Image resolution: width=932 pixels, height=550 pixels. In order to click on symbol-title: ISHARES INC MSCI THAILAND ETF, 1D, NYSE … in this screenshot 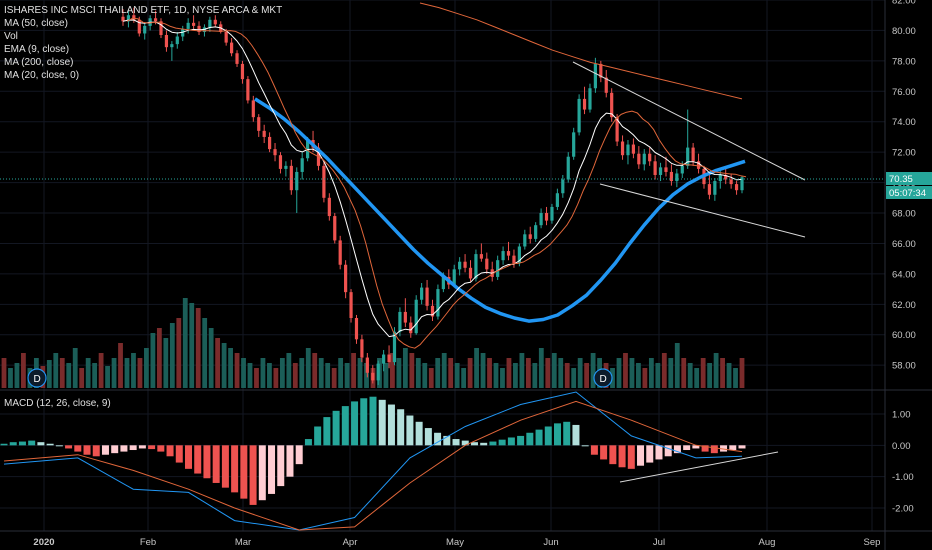, I will do `click(143, 10)`.